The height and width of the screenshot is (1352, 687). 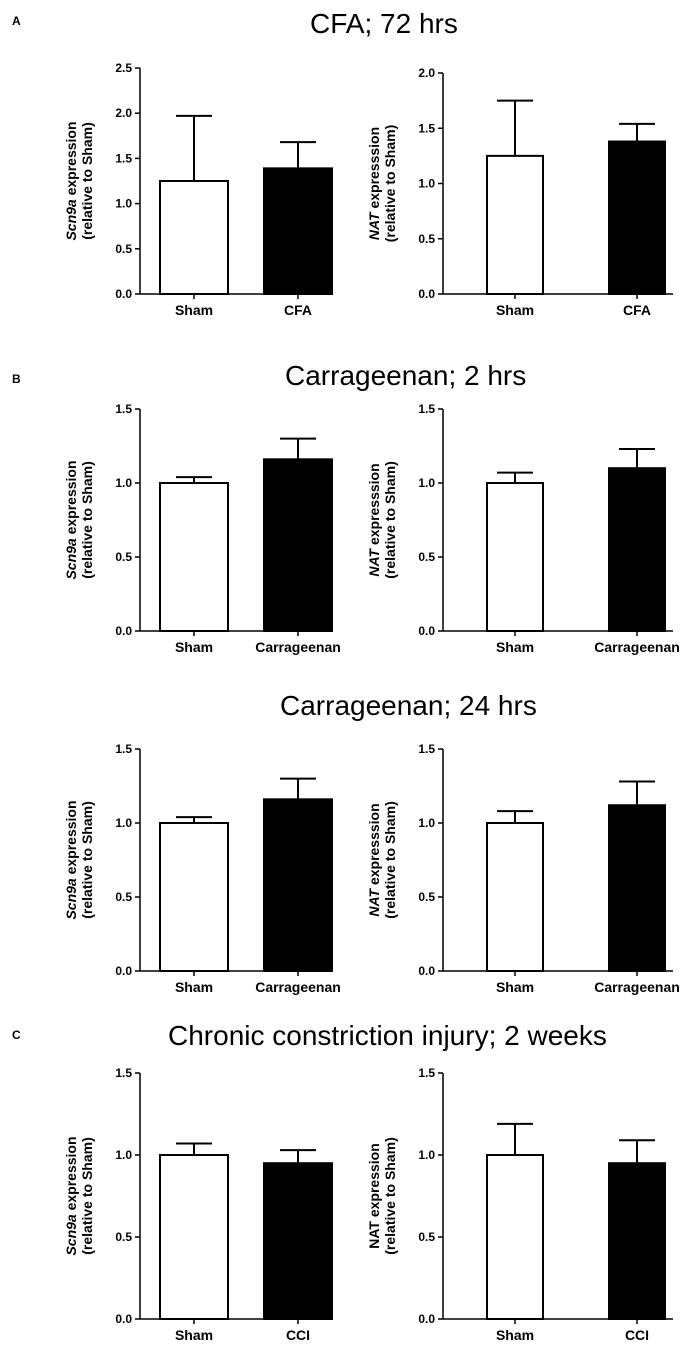 What do you see at coordinates (387, 1035) in the screenshot?
I see `section-title-cci: Chronic constriction injury; 2 weeks` at bounding box center [387, 1035].